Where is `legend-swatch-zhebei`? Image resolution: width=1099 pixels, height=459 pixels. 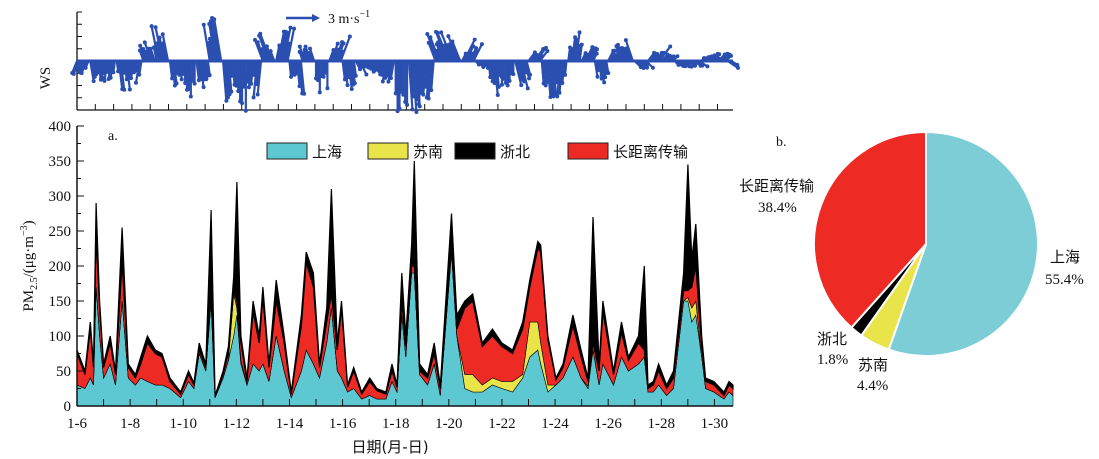 legend-swatch-zhebei is located at coordinates (475, 151).